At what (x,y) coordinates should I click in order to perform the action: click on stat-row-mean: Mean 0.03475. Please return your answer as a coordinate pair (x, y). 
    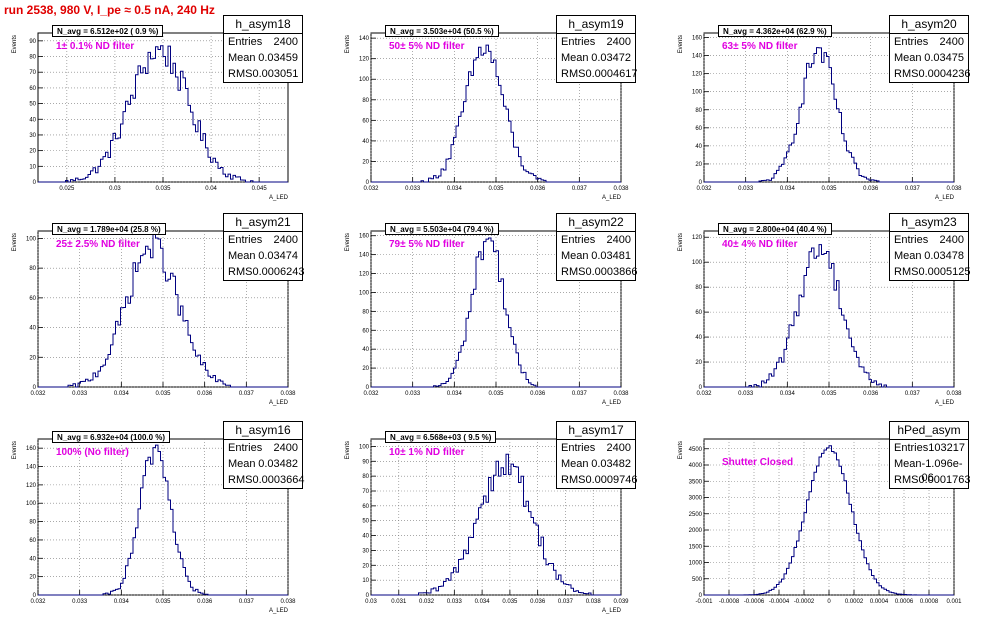
    Looking at the image, I should click on (929, 58).